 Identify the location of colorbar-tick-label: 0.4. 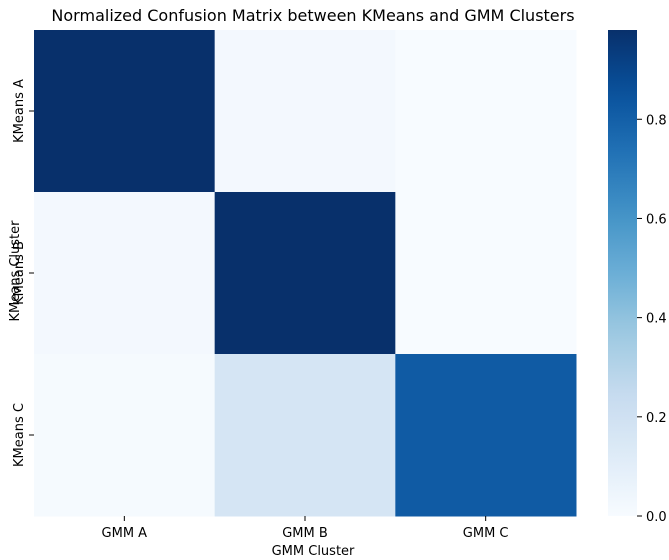
(656, 319).